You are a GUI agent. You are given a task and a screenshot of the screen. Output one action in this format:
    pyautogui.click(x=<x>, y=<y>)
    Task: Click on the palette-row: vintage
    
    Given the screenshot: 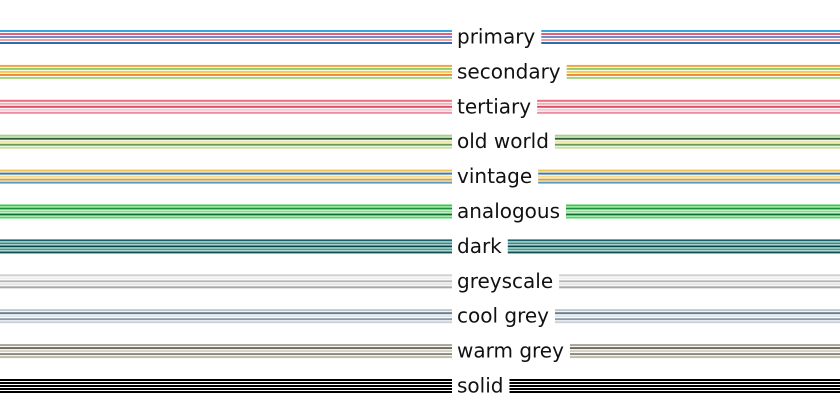 What is the action you would take?
    pyautogui.click(x=420, y=176)
    